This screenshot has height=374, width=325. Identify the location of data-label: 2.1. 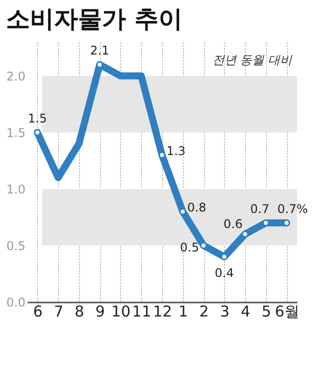
(100, 51).